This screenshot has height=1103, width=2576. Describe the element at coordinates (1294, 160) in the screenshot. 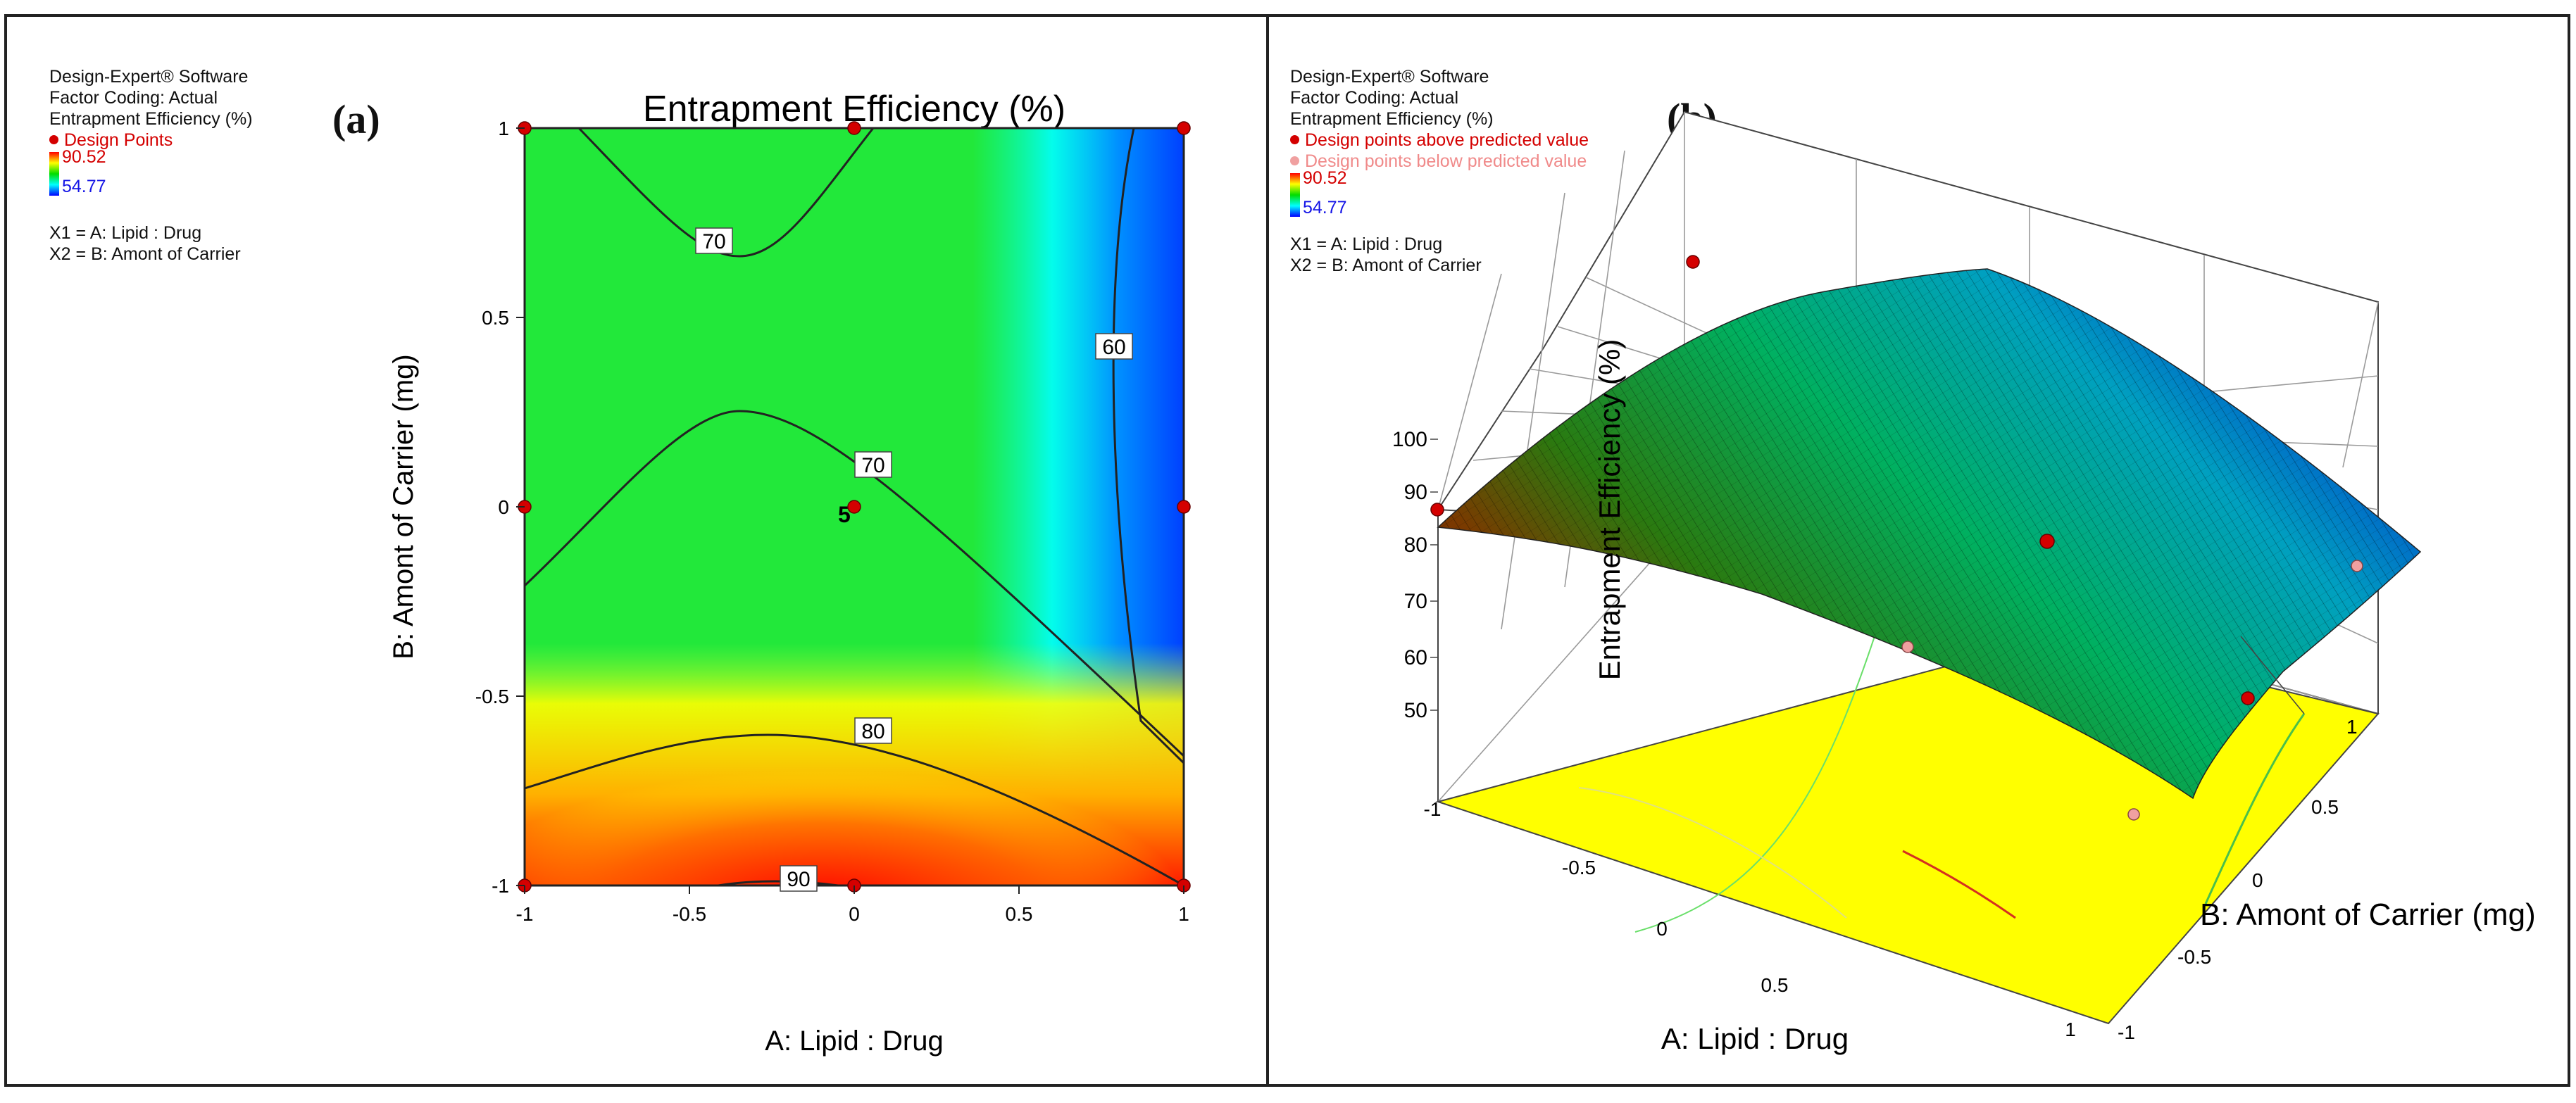

I see `below-point-icon` at that location.